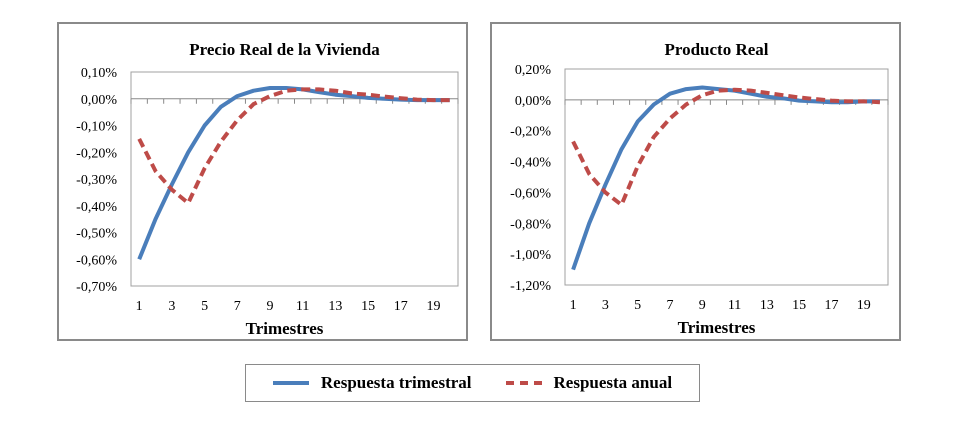 The height and width of the screenshot is (421, 977). What do you see at coordinates (96, 127) in the screenshot?
I see `y-tick-label: -0,10%` at bounding box center [96, 127].